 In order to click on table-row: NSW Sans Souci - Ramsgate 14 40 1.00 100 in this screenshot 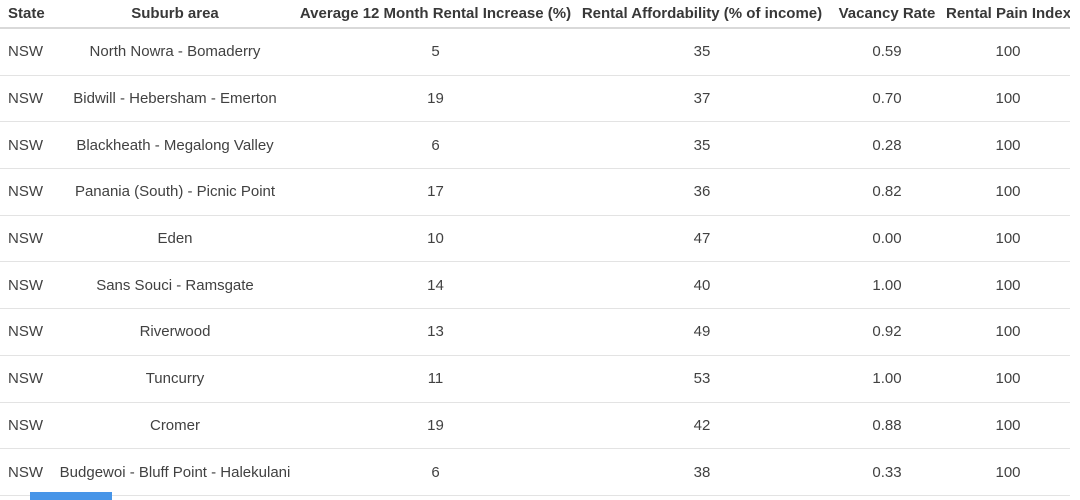, I will do `click(535, 285)`.